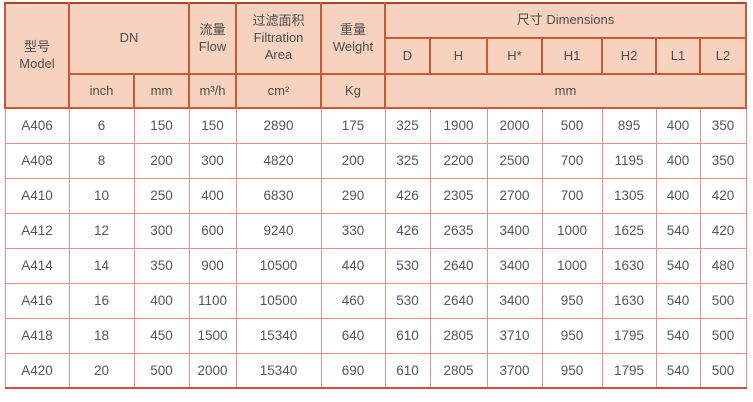 Image resolution: width=753 pixels, height=402 pixels. I want to click on col-header-dim-h1: H1, so click(572, 56).